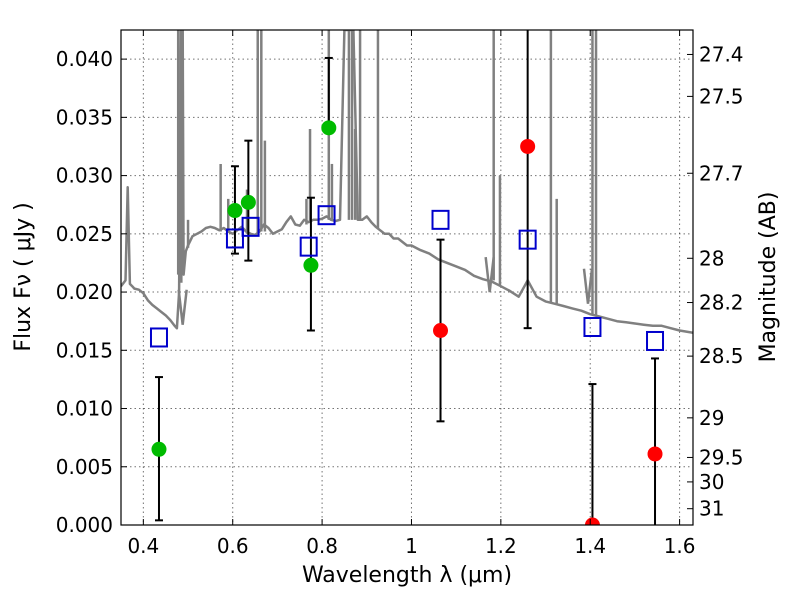 The image size is (800, 600). Describe the element at coordinates (590, 546) in the screenshot. I see `x-tick-label: 1.4` at that location.